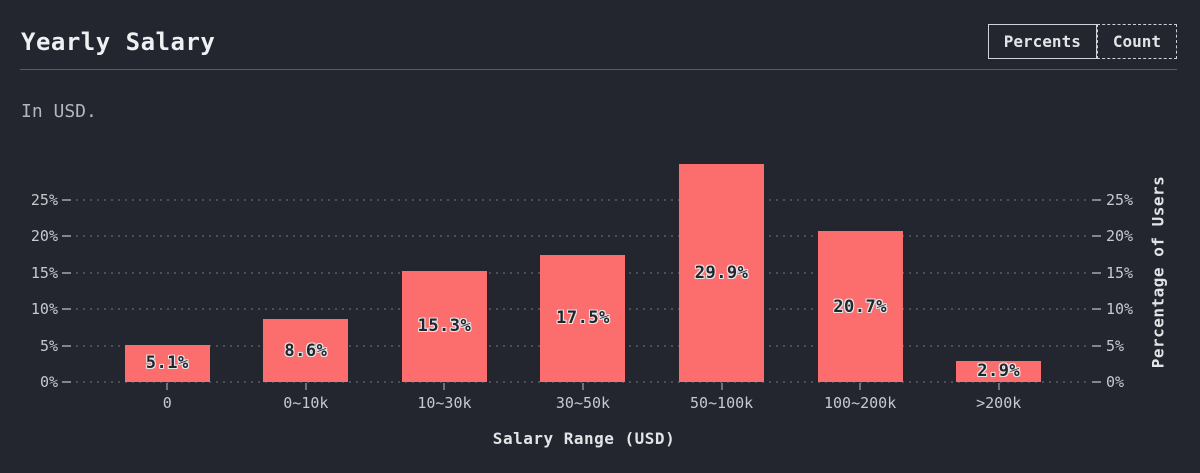 The width and height of the screenshot is (1200, 473). I want to click on ytick-label-left: 15%, so click(44, 272).